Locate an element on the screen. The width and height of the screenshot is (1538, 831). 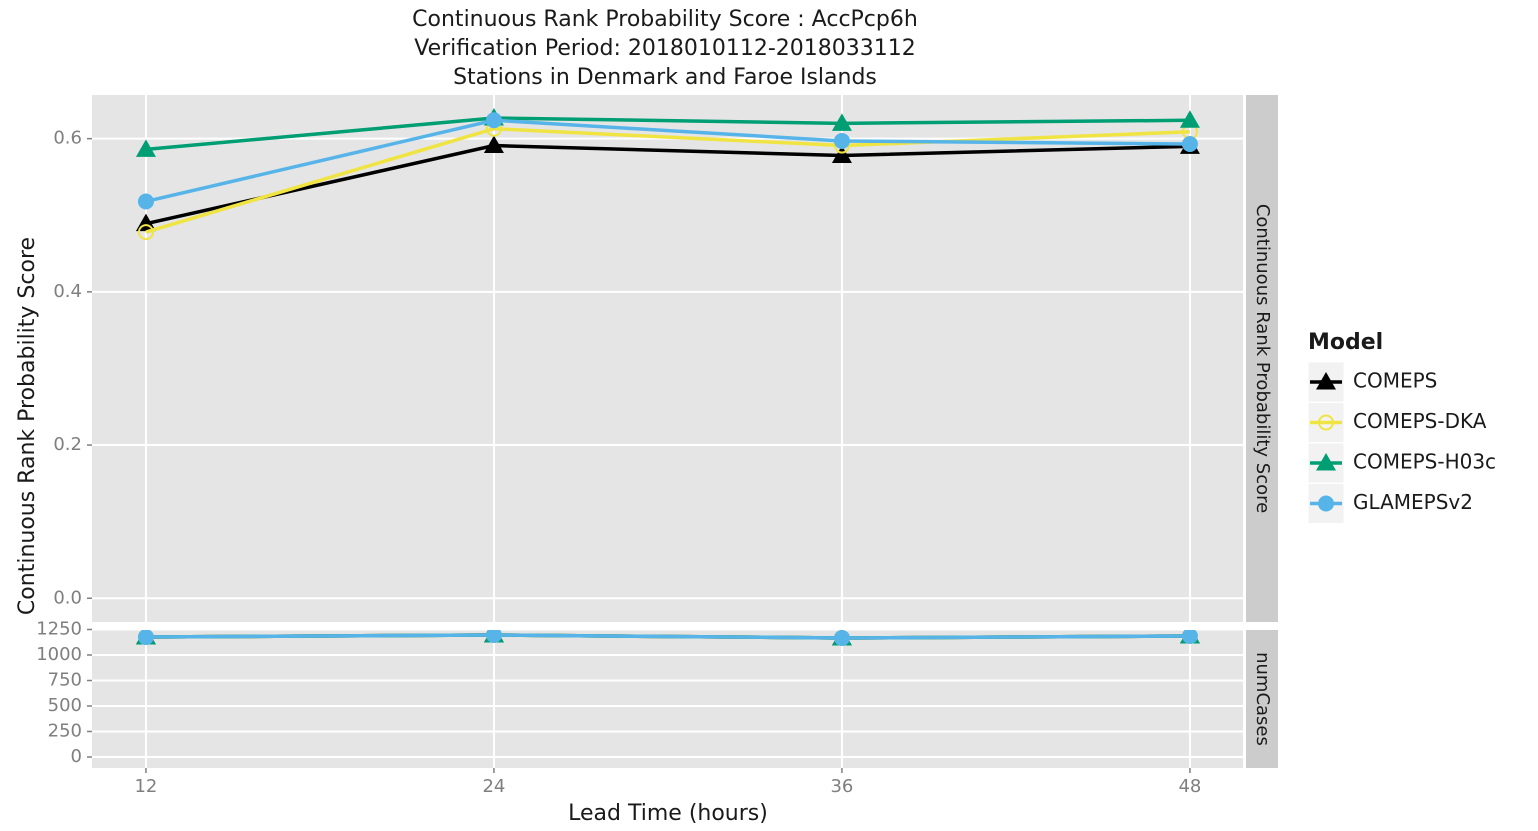
x-tick-label: 12 is located at coordinates (145, 786).